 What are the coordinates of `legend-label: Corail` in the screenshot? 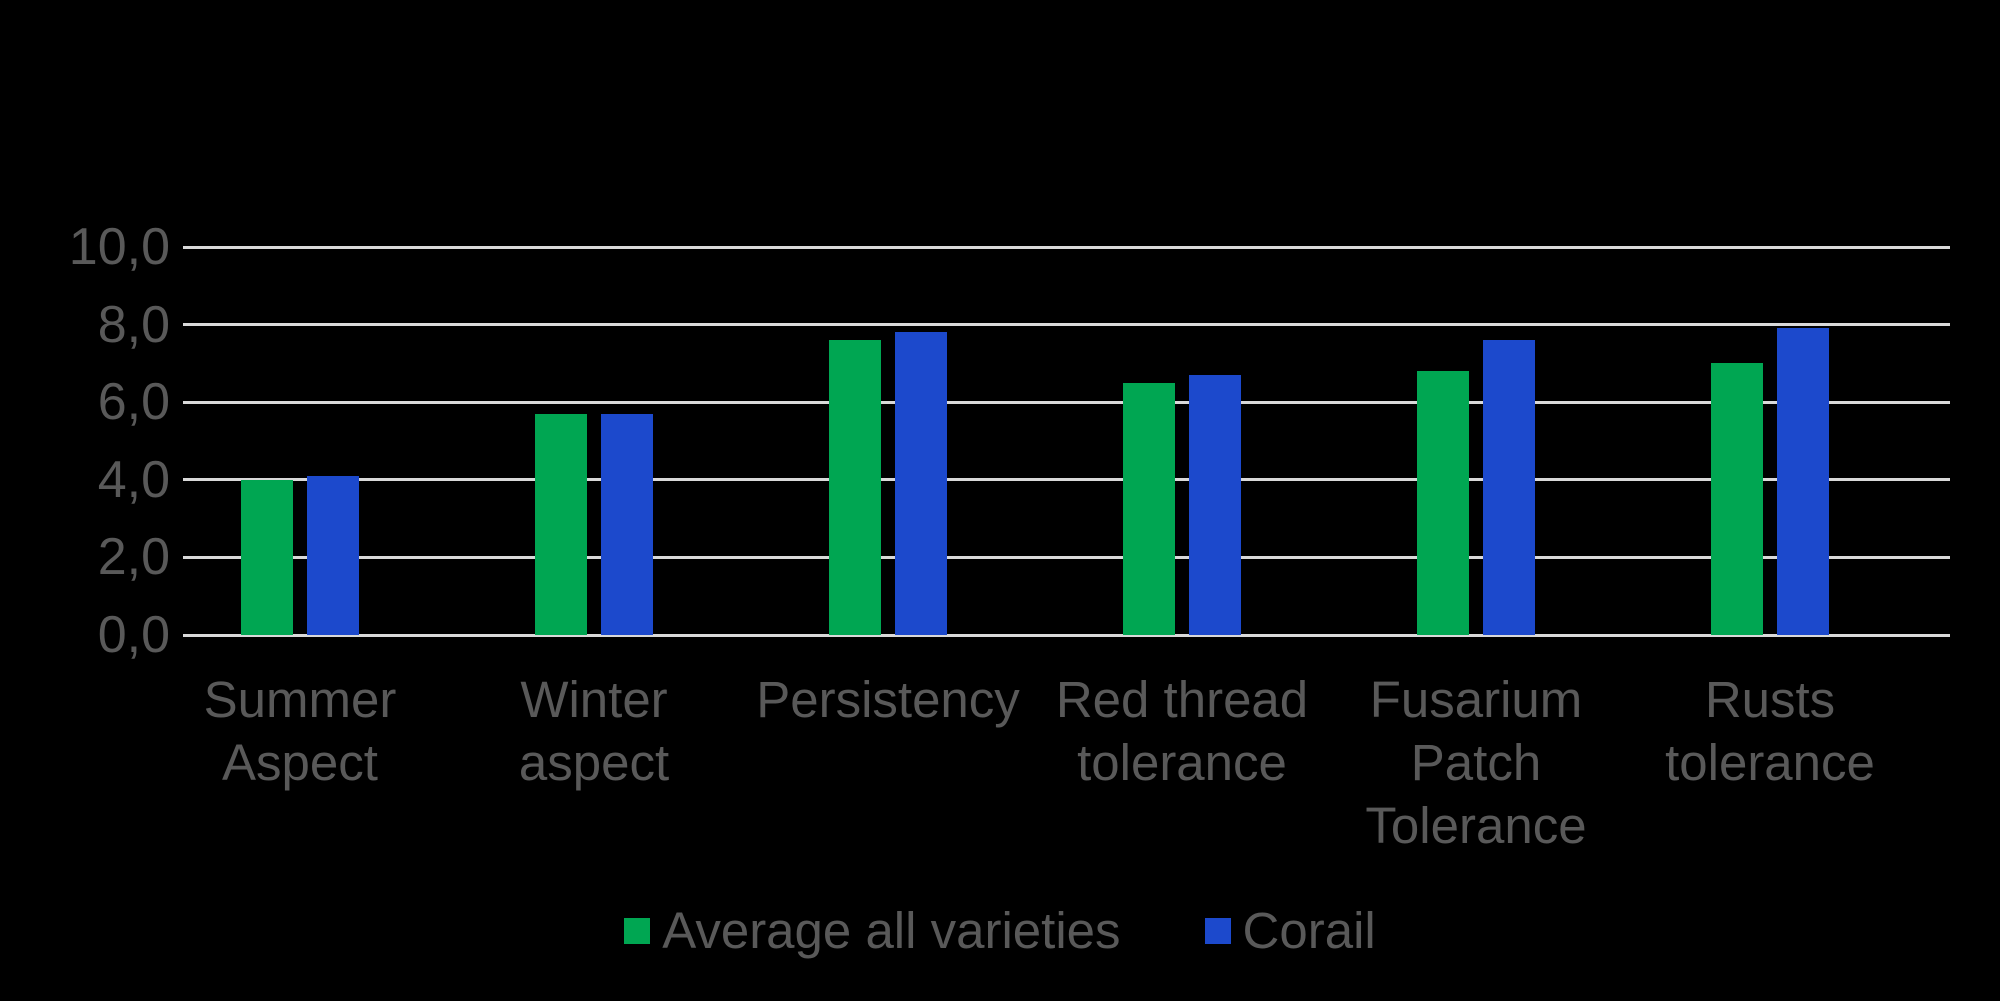 It's located at (1309, 930).